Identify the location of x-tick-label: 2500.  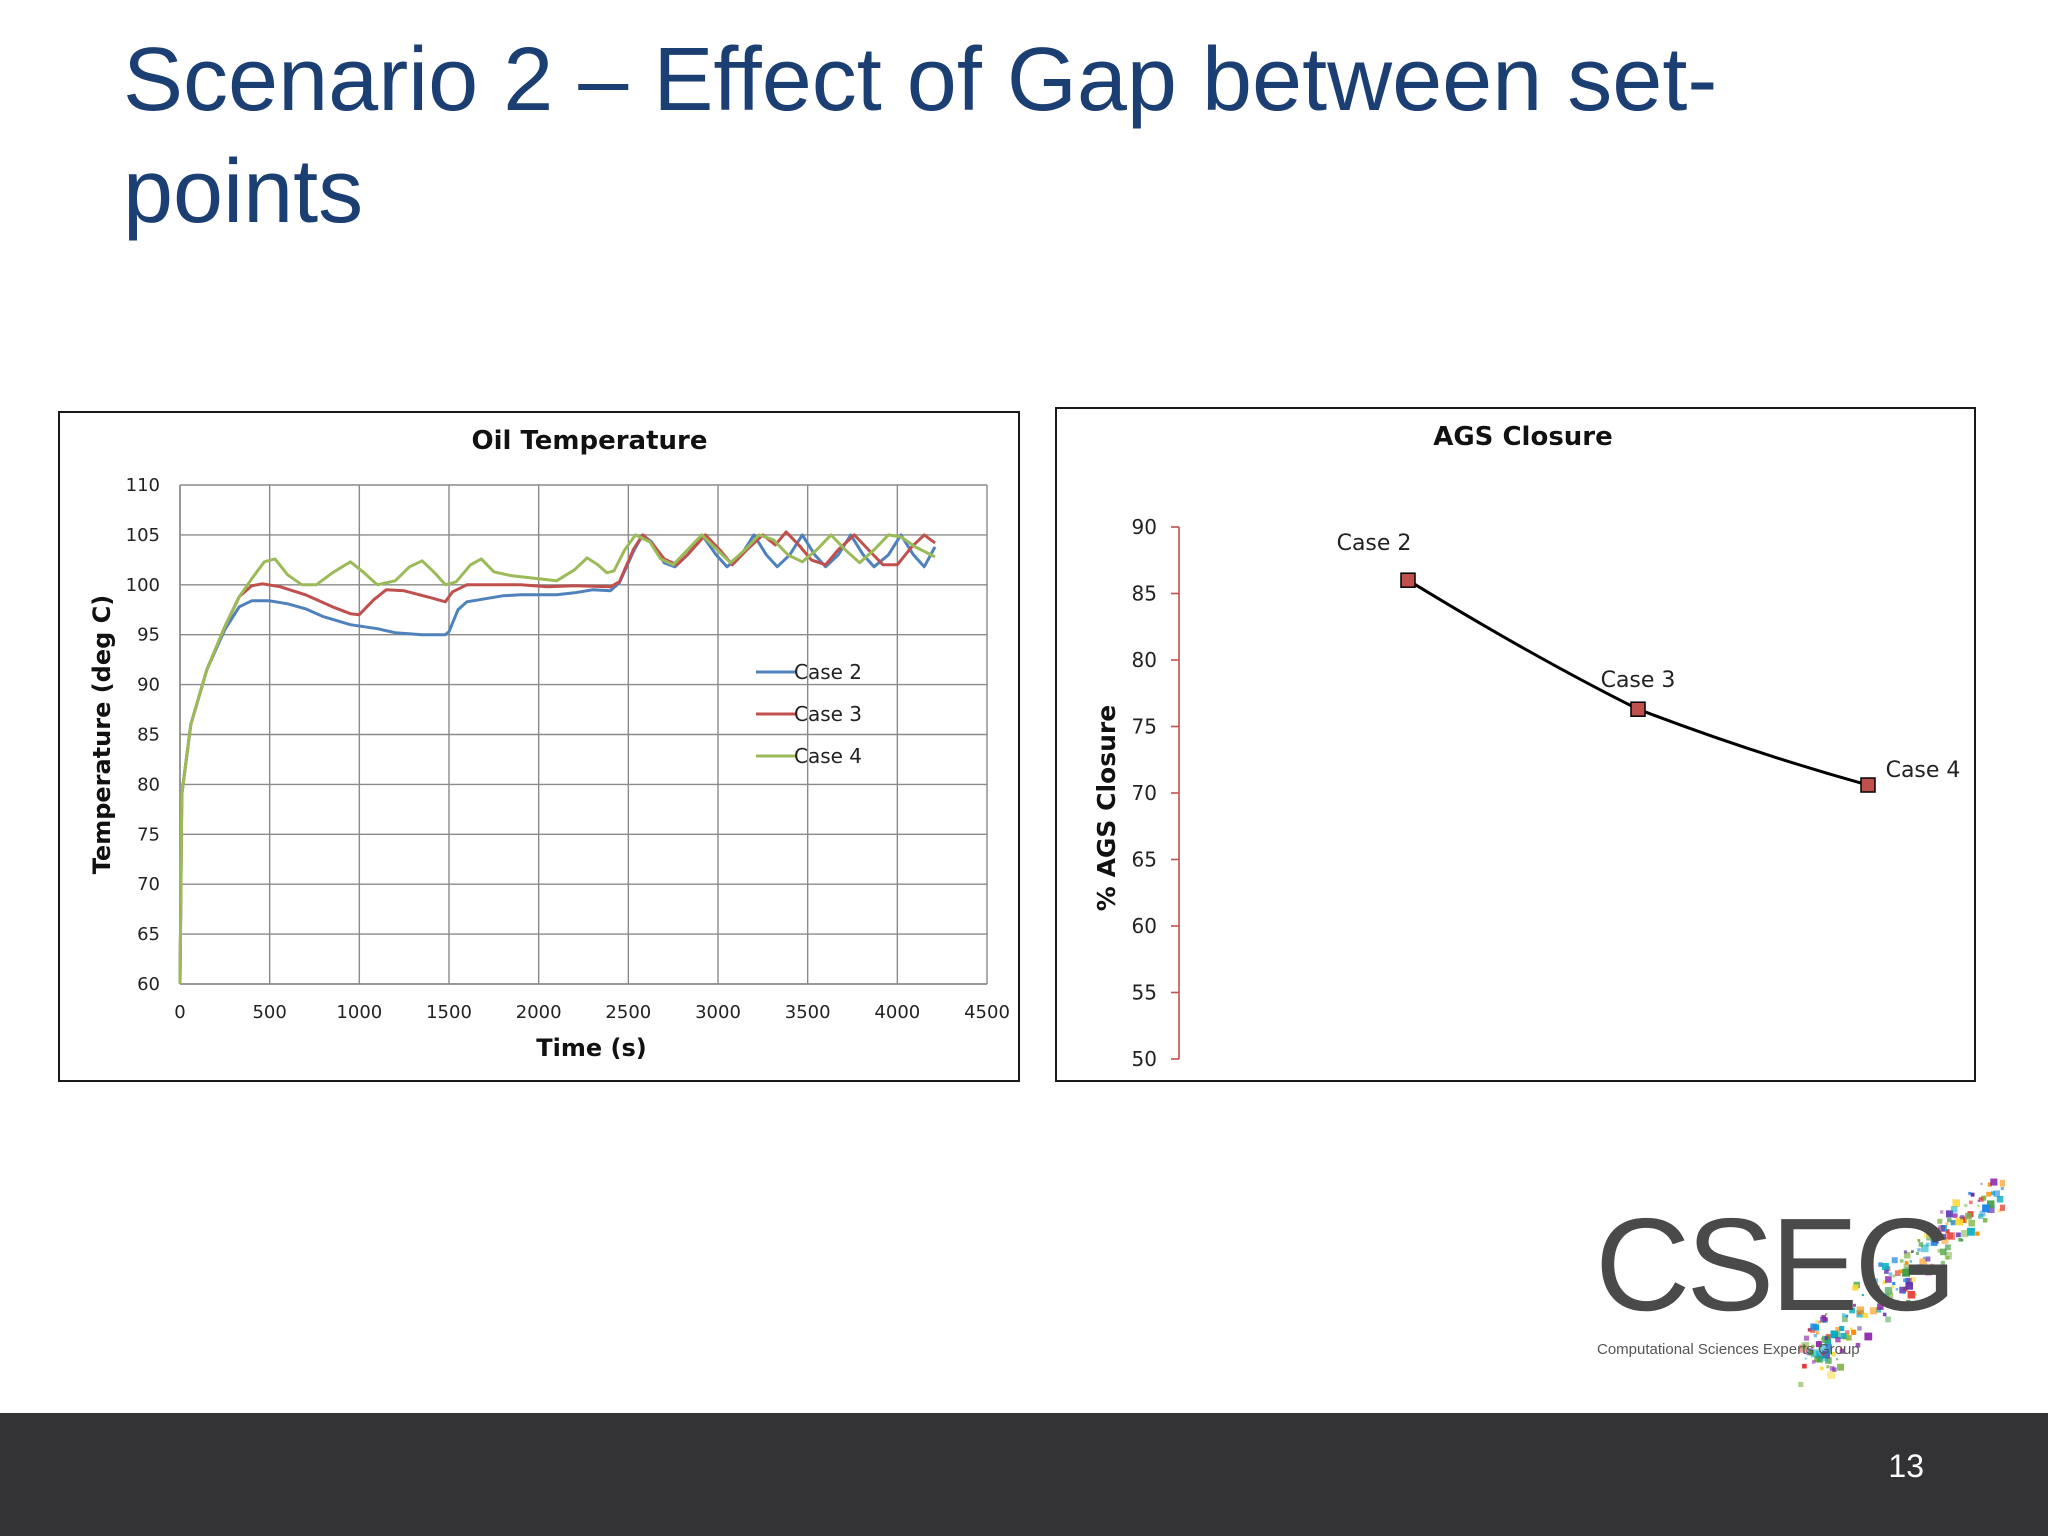
(628, 1012).